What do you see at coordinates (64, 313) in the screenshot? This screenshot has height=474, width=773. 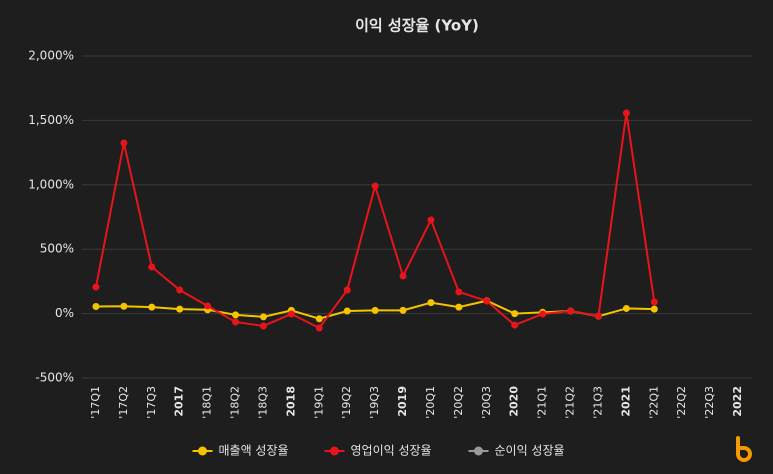 I see `y-tick-label: 0%` at bounding box center [64, 313].